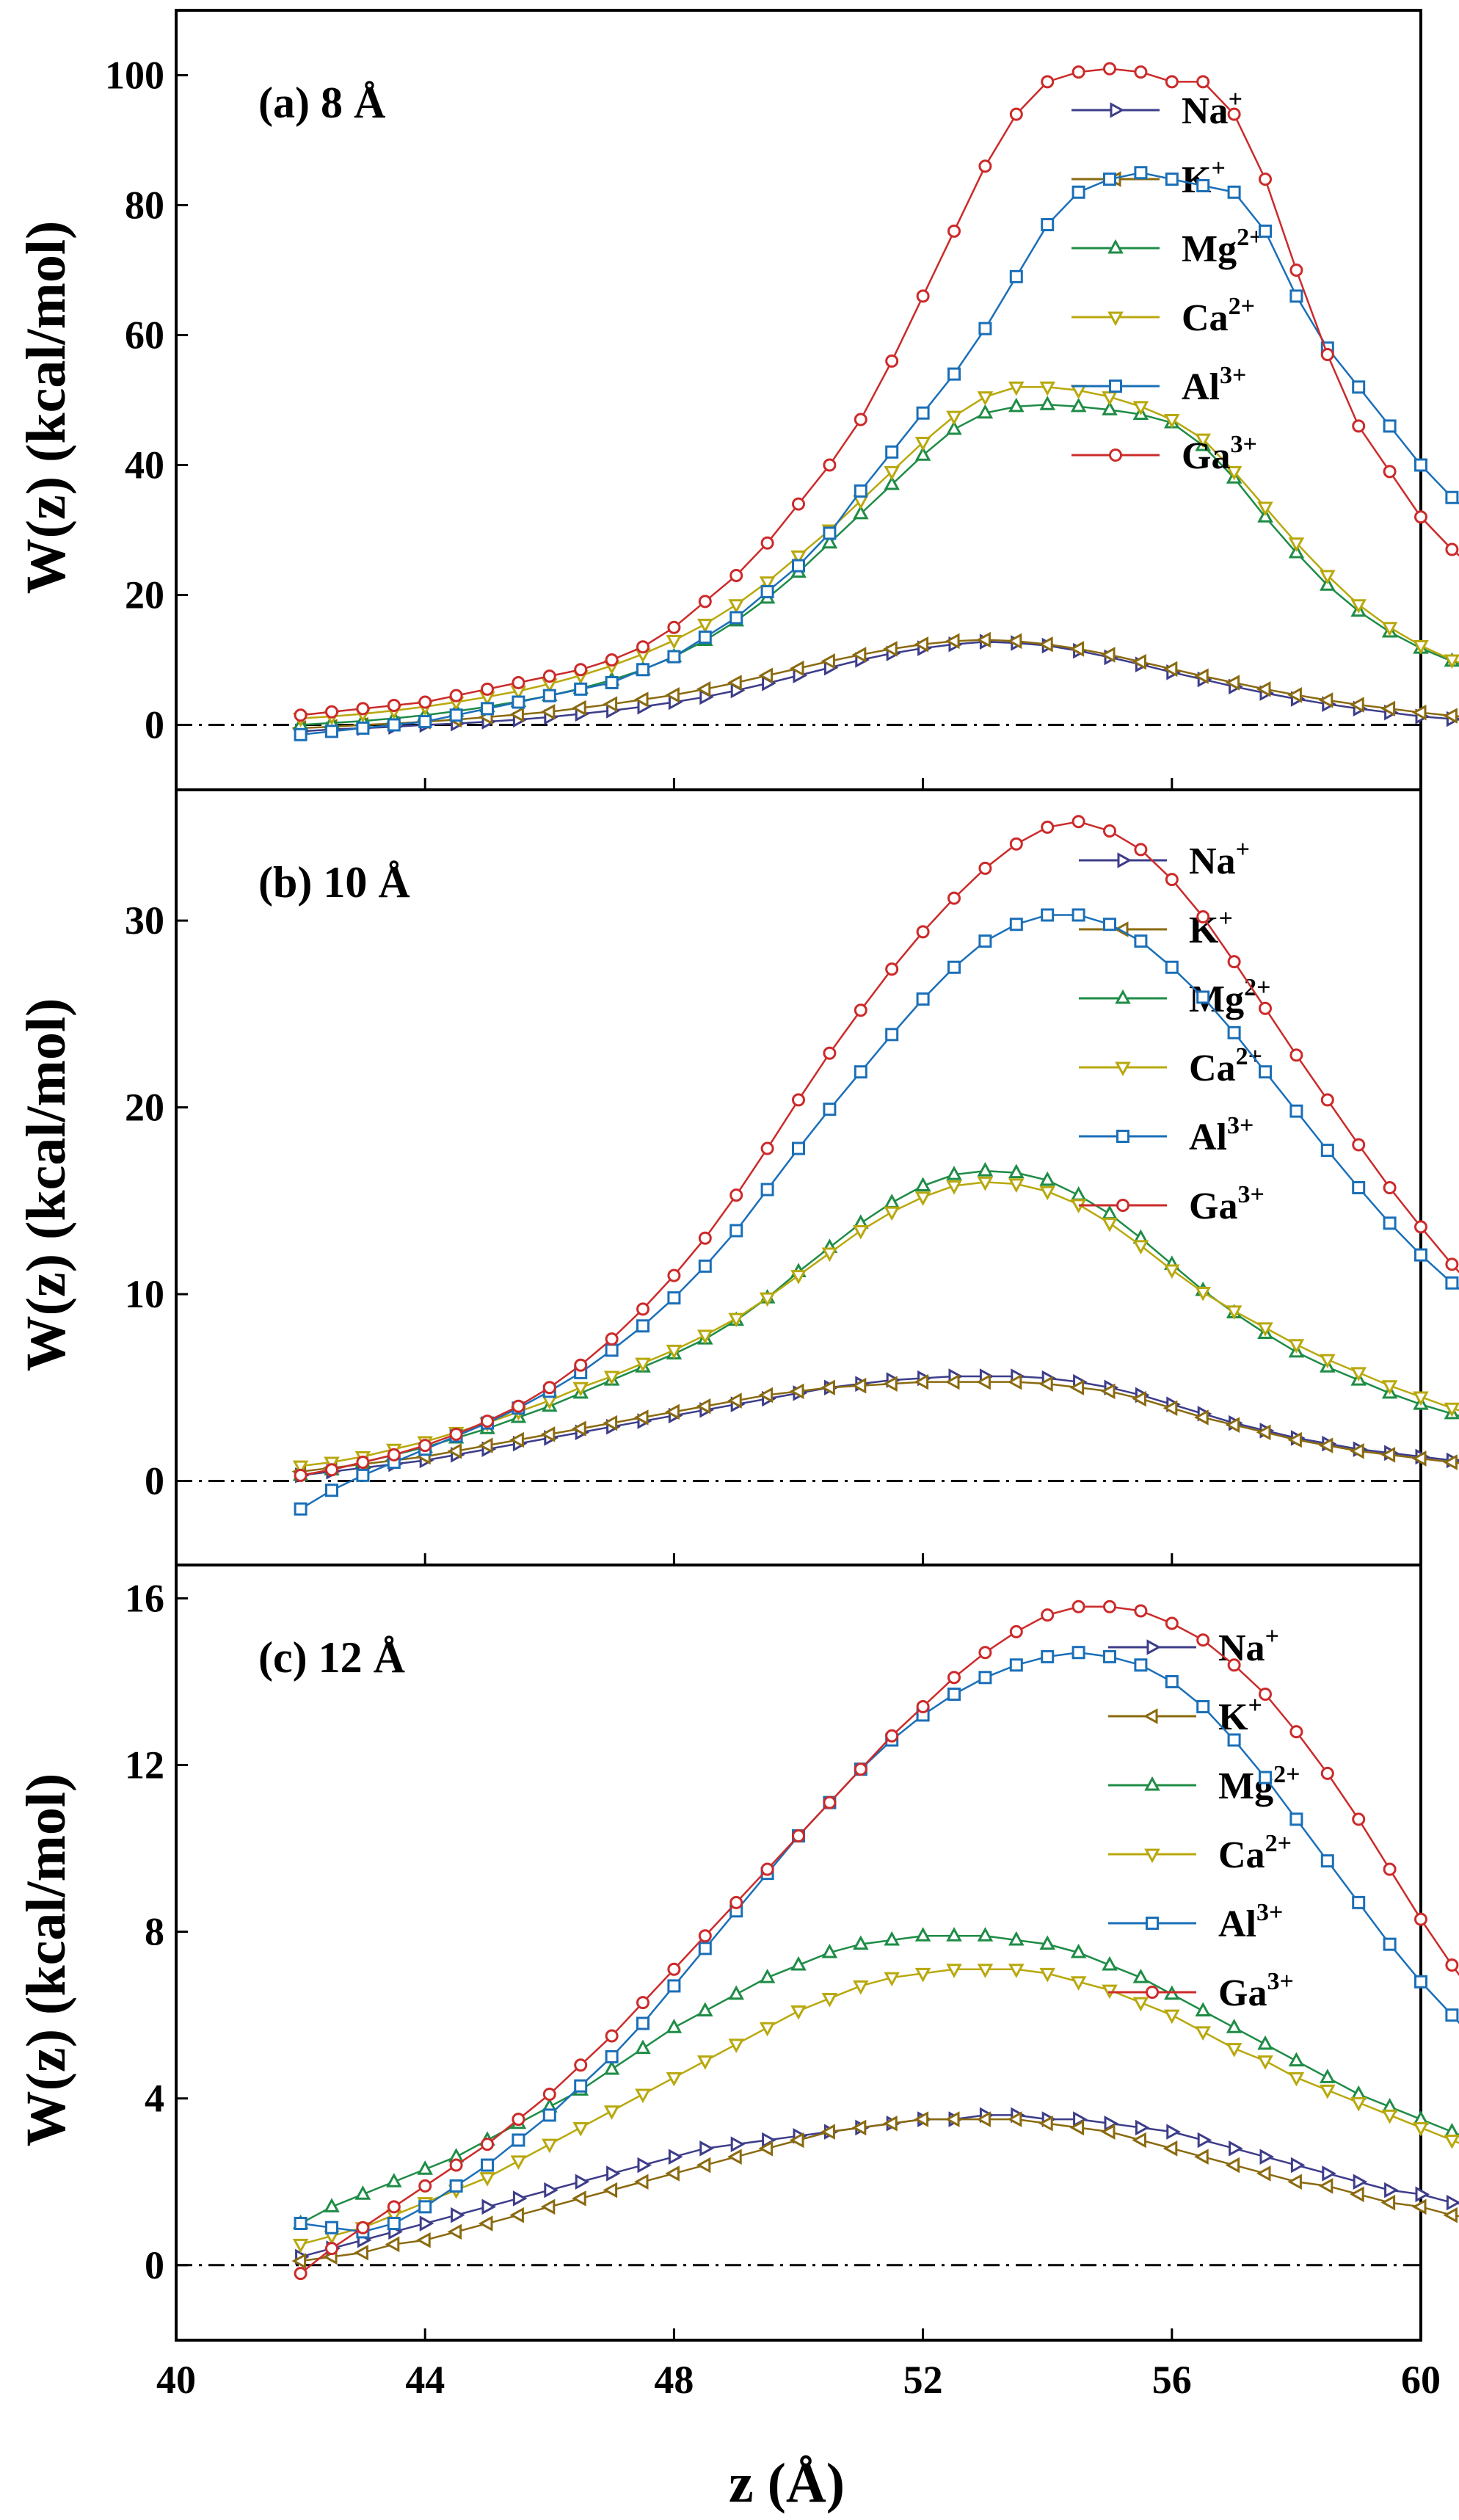 This screenshot has width=1459, height=2520. What do you see at coordinates (1193, 1646) in the screenshot?
I see `legend-item-na: Na+` at bounding box center [1193, 1646].